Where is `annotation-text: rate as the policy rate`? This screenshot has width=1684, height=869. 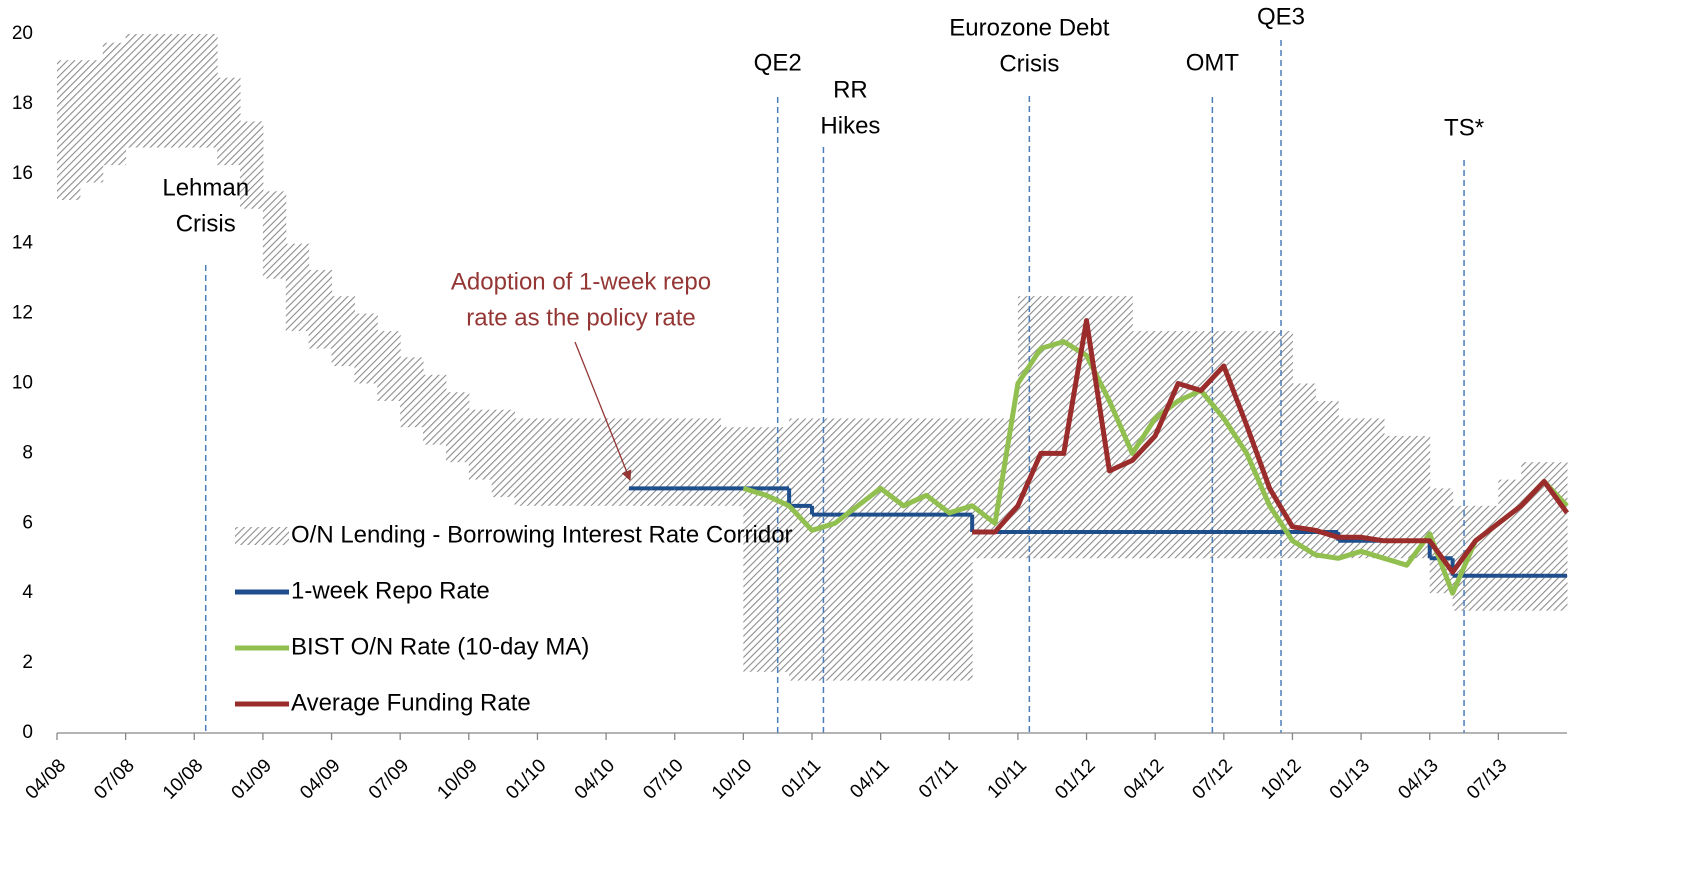
annotation-text: rate as the policy rate is located at coordinates (580, 317).